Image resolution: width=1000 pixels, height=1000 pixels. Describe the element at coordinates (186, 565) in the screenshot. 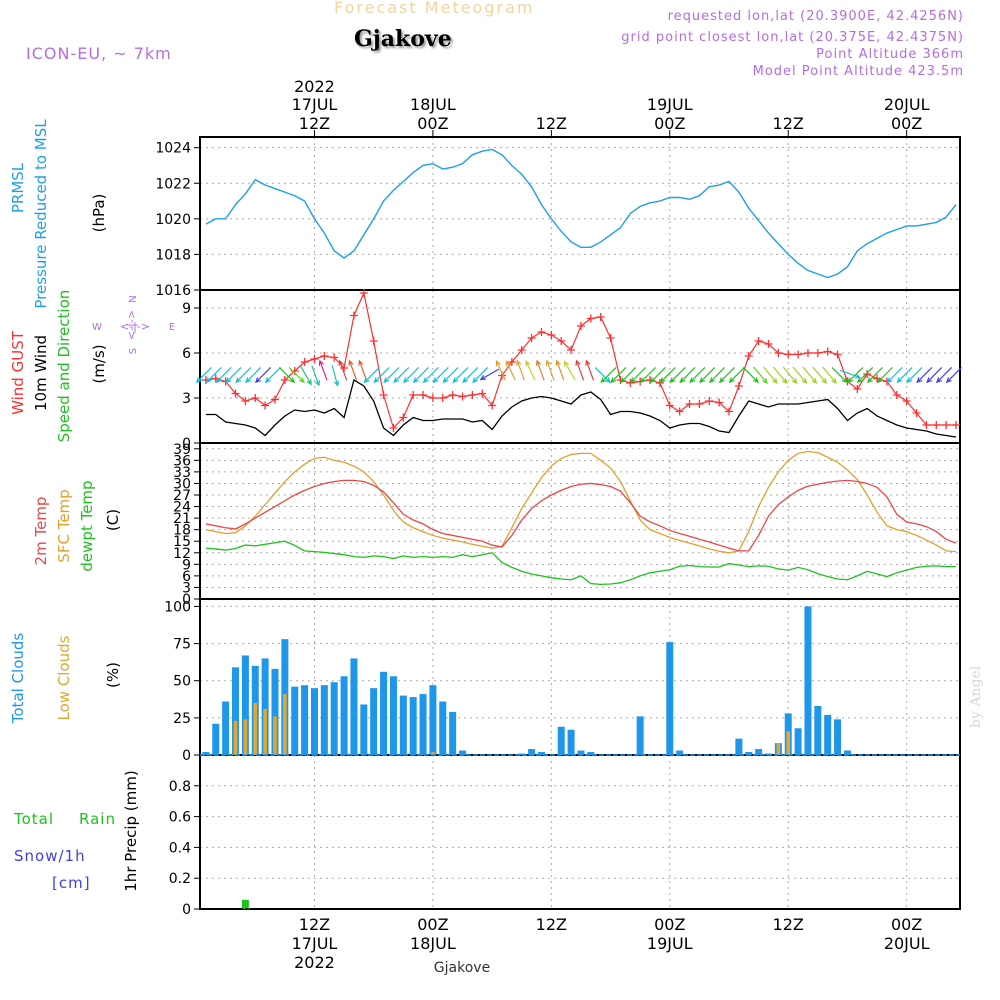

I see `y-tick-label: 9` at that location.